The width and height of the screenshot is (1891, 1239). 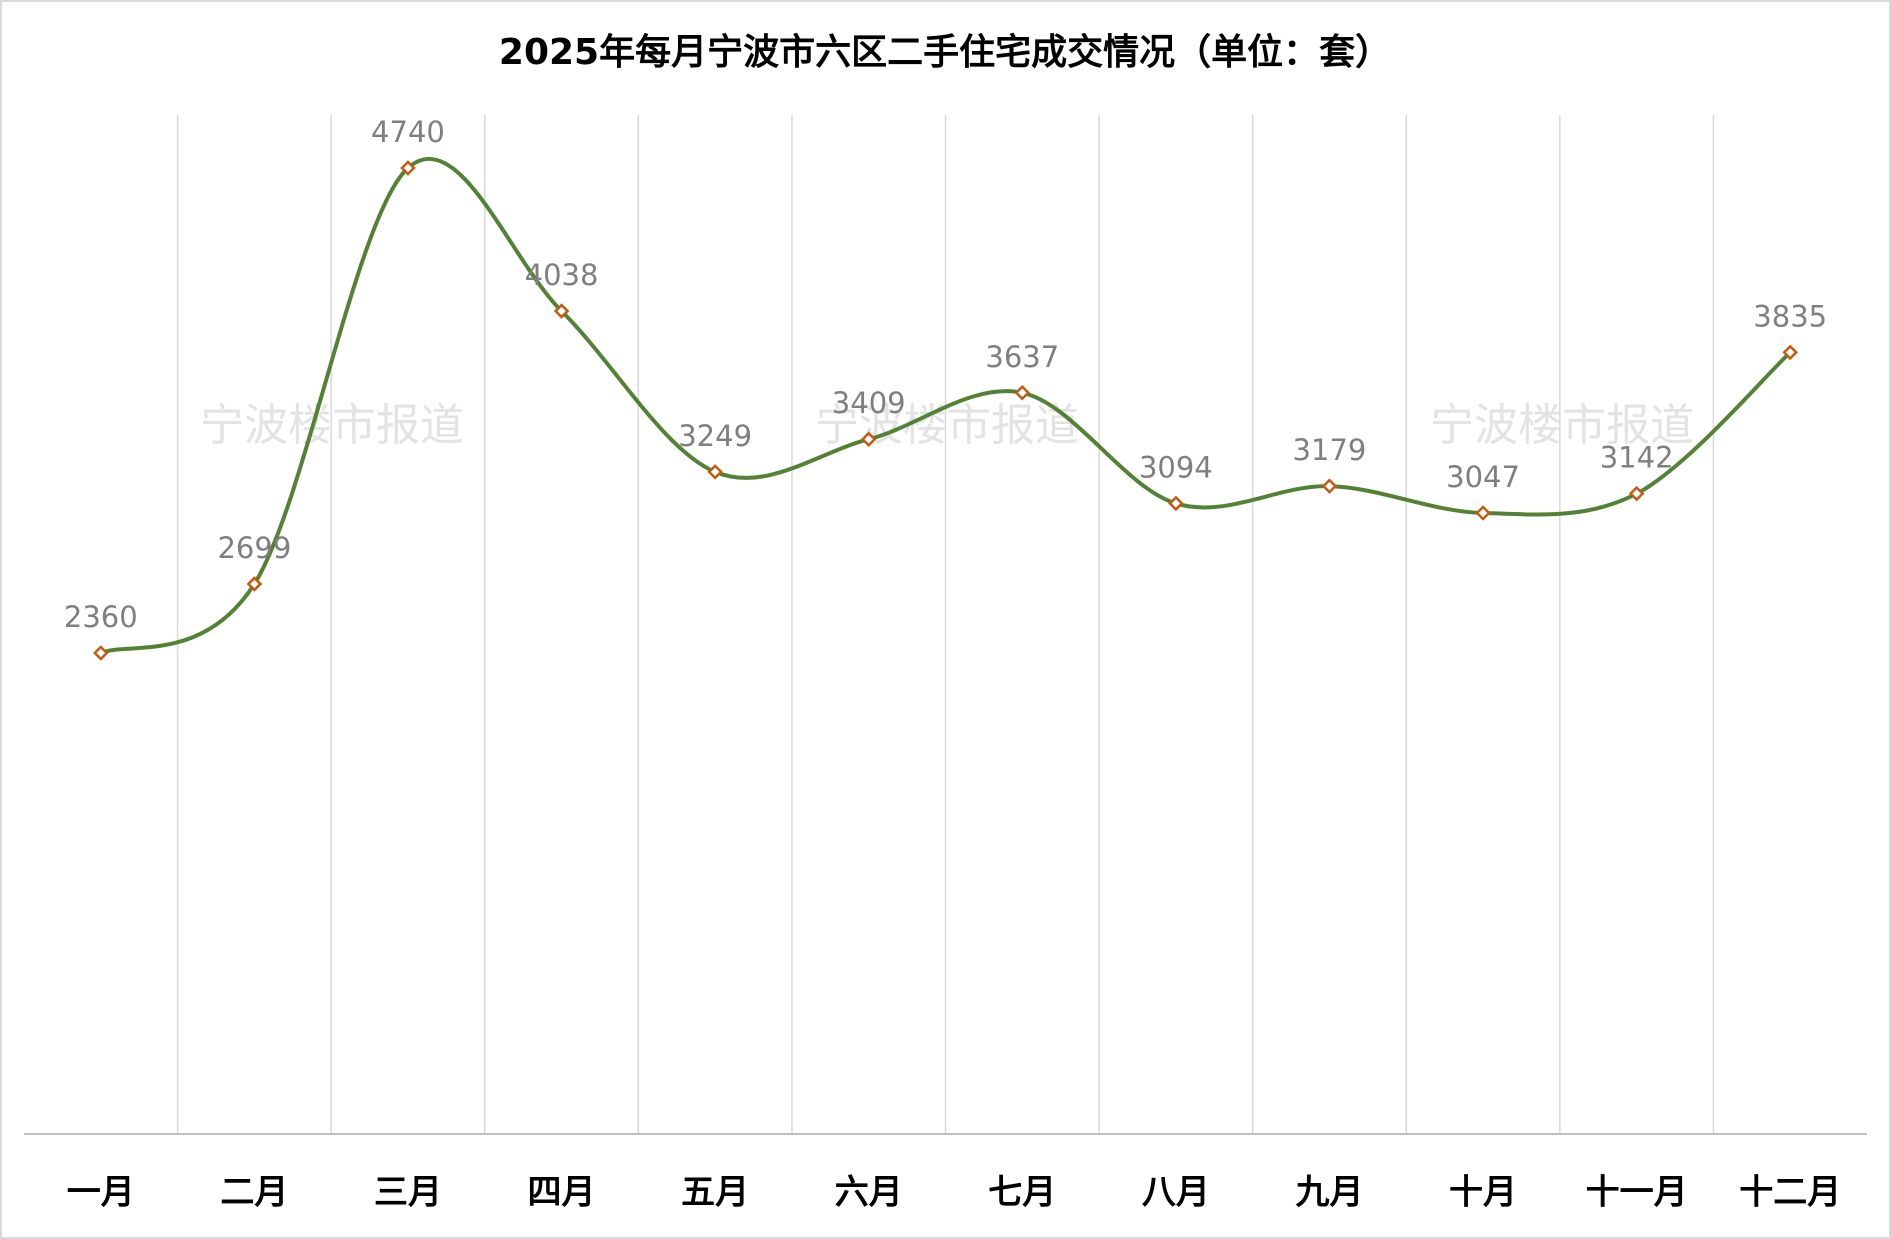 What do you see at coordinates (1637, 458) in the screenshot?
I see `data-label: 3142` at bounding box center [1637, 458].